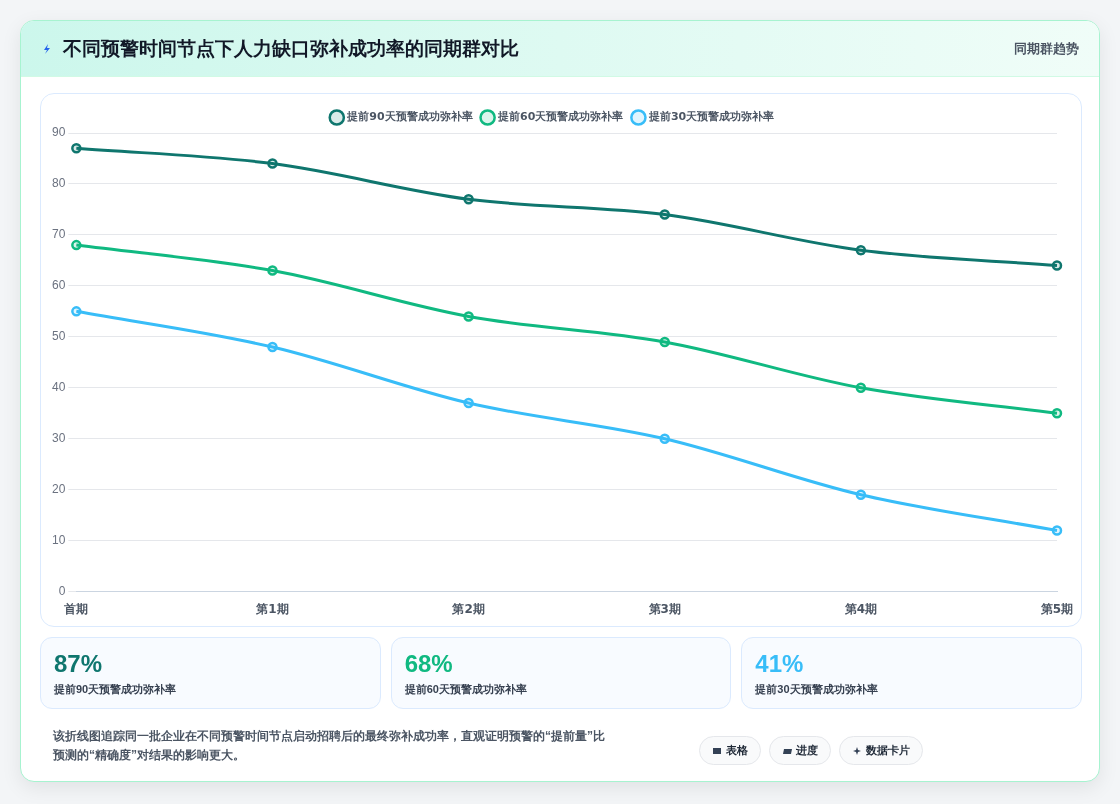 The width and height of the screenshot is (1120, 804). What do you see at coordinates (58, 183) in the screenshot?
I see `y-tick-label: 80` at bounding box center [58, 183].